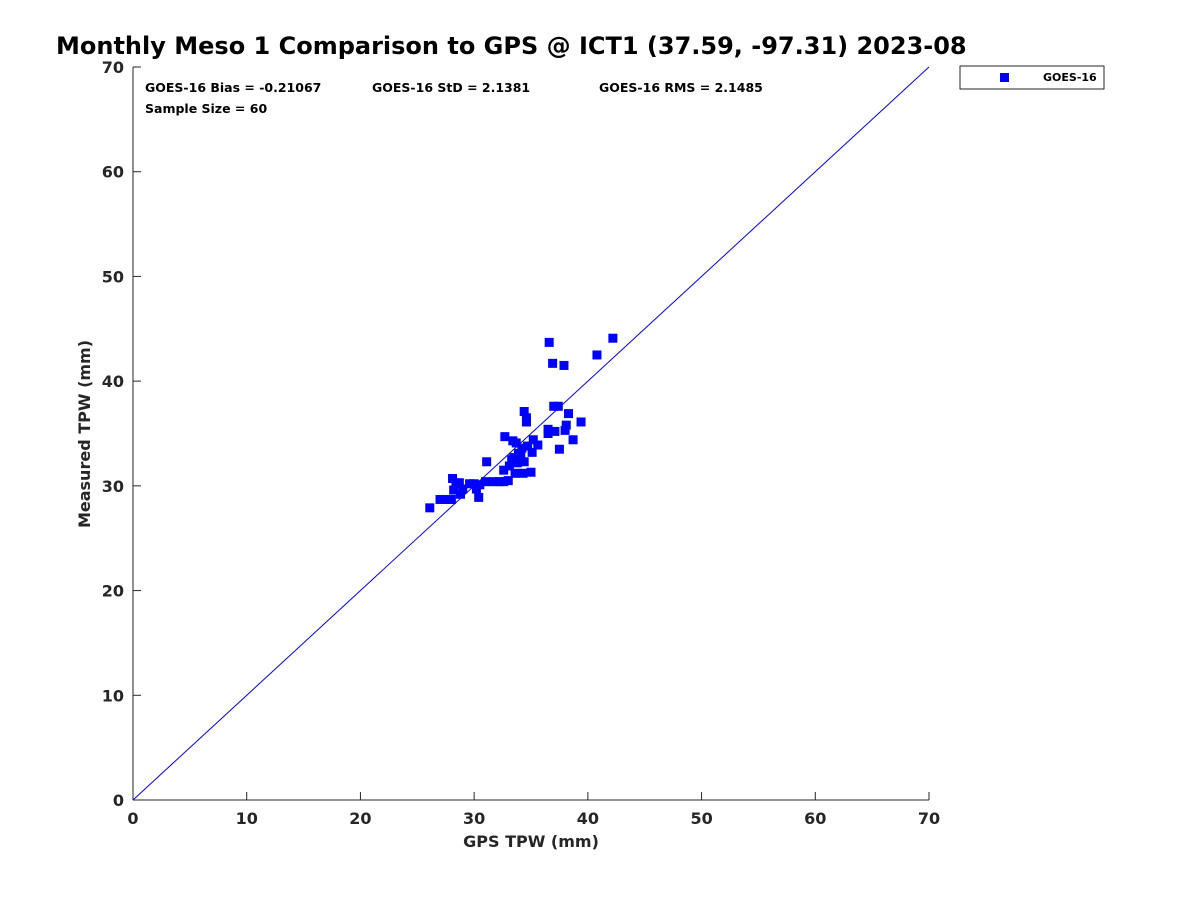  I want to click on y-axis-ticks: 0 10 20 30 40 50 60 70, so click(121, 434).